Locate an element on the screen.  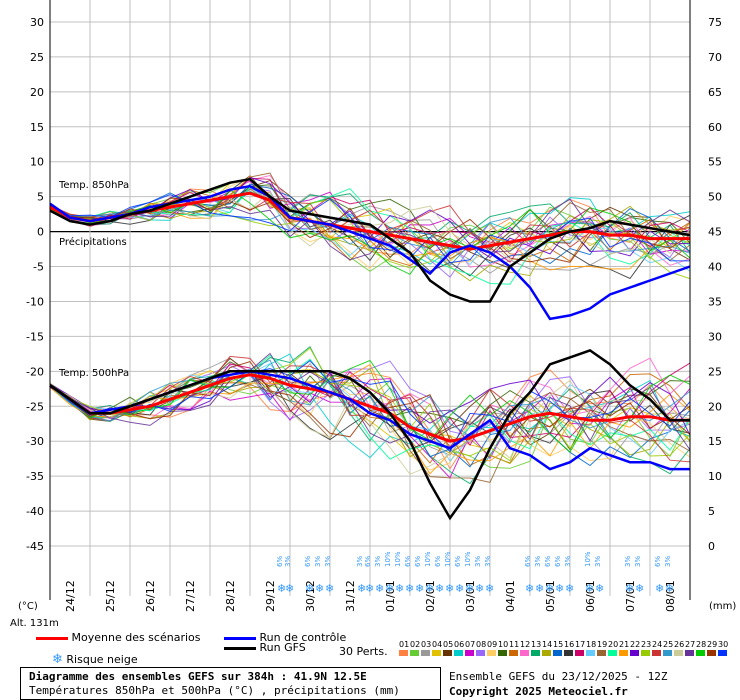
run-info: Ensemble GEFS du 23/12/2025 - 12Z is located at coordinates (558, 676).